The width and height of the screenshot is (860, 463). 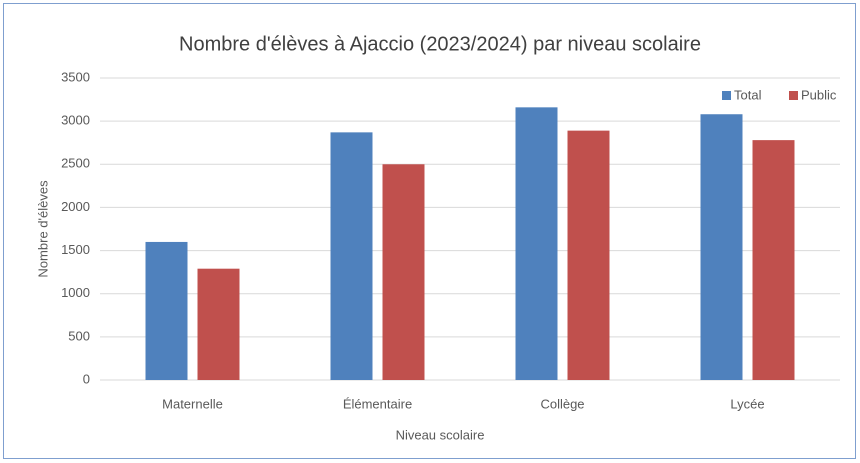 I want to click on legend-label: Total, so click(x=748, y=94).